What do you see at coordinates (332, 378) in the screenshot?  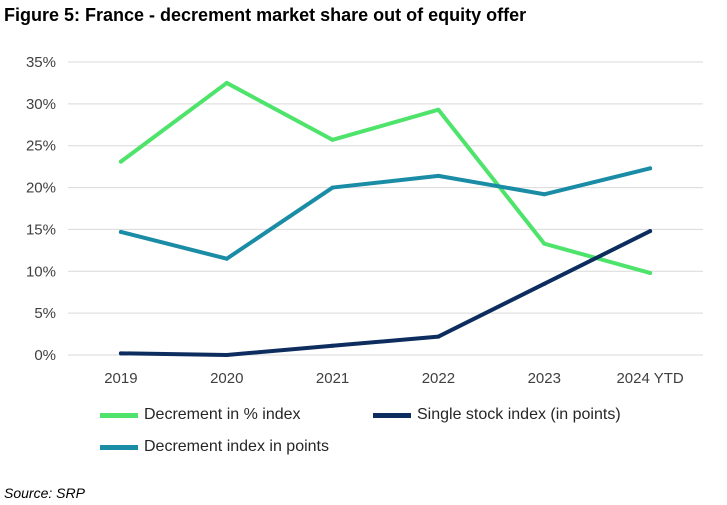 I see `x-tick-label: 2021` at bounding box center [332, 378].